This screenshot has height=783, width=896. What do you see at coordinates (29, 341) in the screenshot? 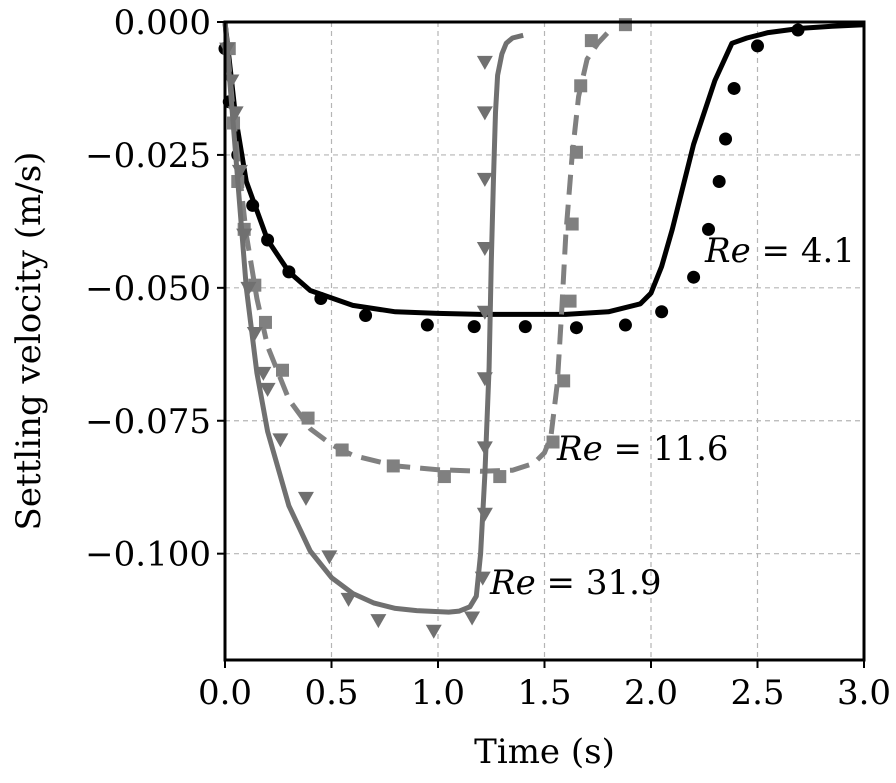
I see `y-axis-title: Settling velocity (m/s)` at bounding box center [29, 341].